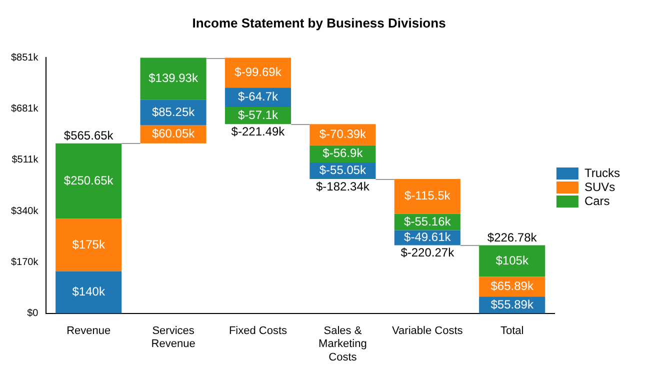 Image resolution: width=650 pixels, height=371 pixels. What do you see at coordinates (258, 131) in the screenshot?
I see `total-label: $-221.49k` at bounding box center [258, 131].